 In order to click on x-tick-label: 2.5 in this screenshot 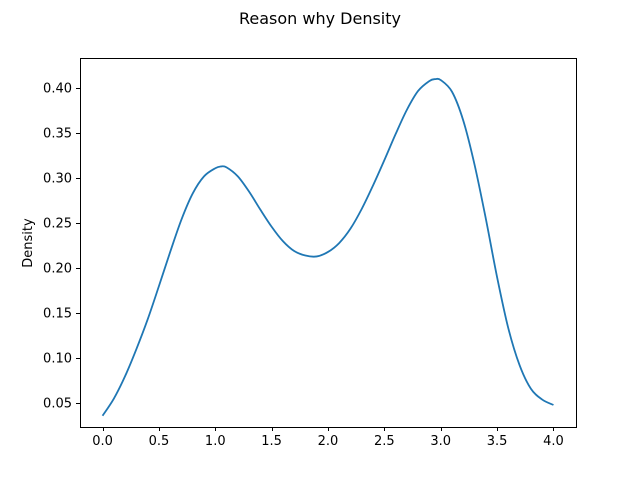, I will do `click(384, 441)`.